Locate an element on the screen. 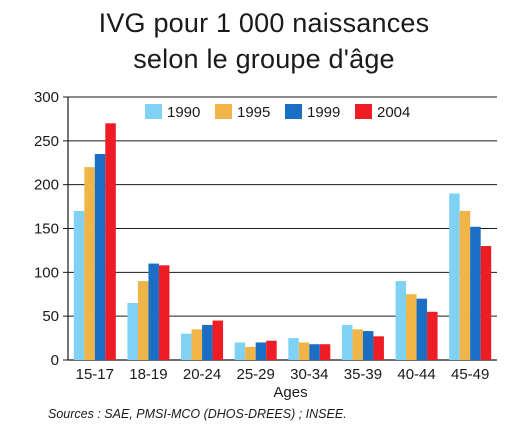 The image size is (528, 442). chart-title-line-2: selon le groupe d'âge is located at coordinates (264, 59).